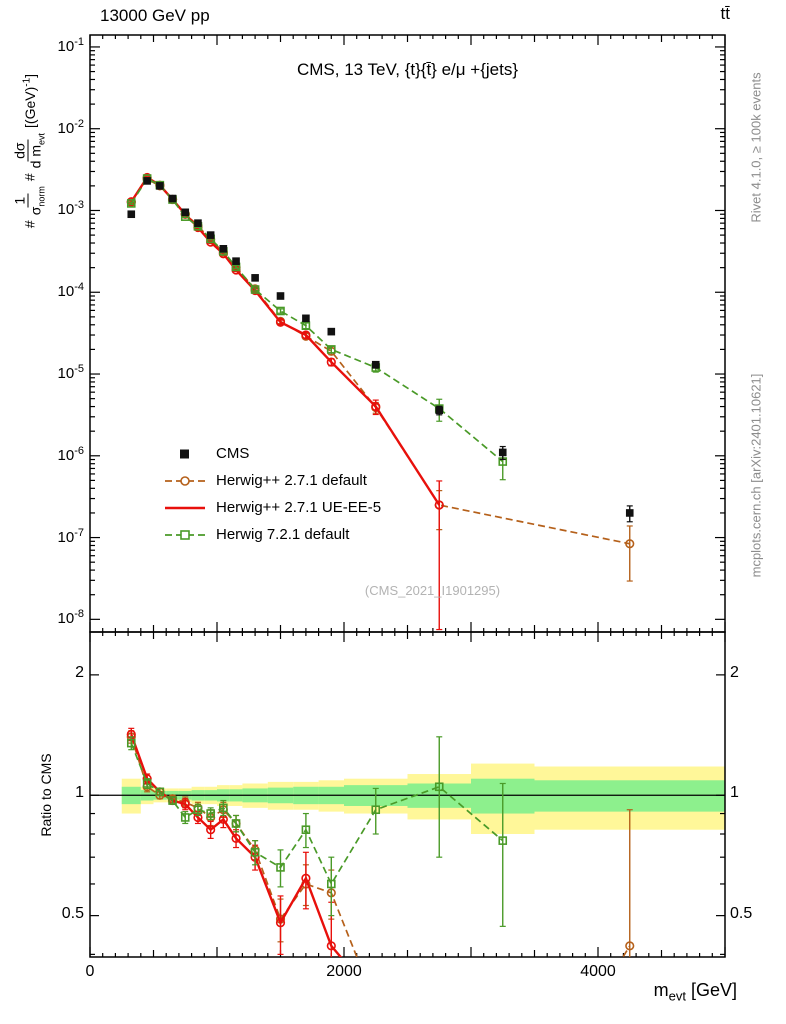  Describe the element at coordinates (46, 795) in the screenshot. I see `ratio-axis-label: Ratio to CMS` at that location.